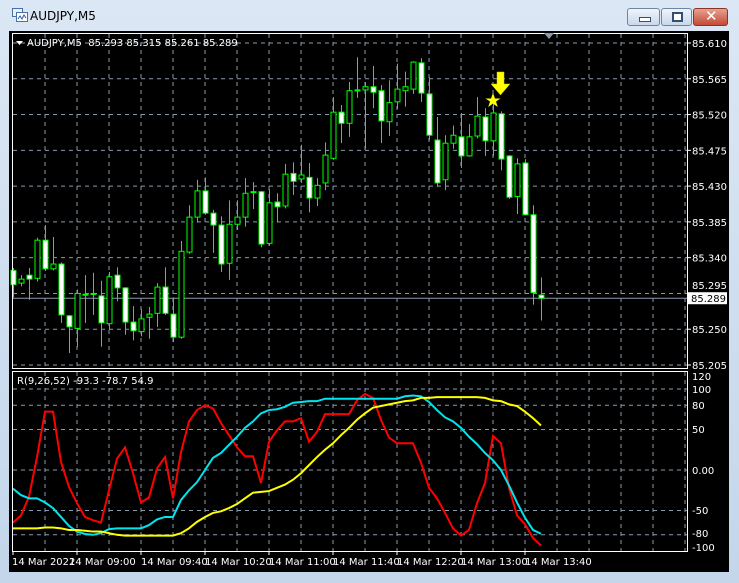  I want to click on minimize-button, so click(643, 17).